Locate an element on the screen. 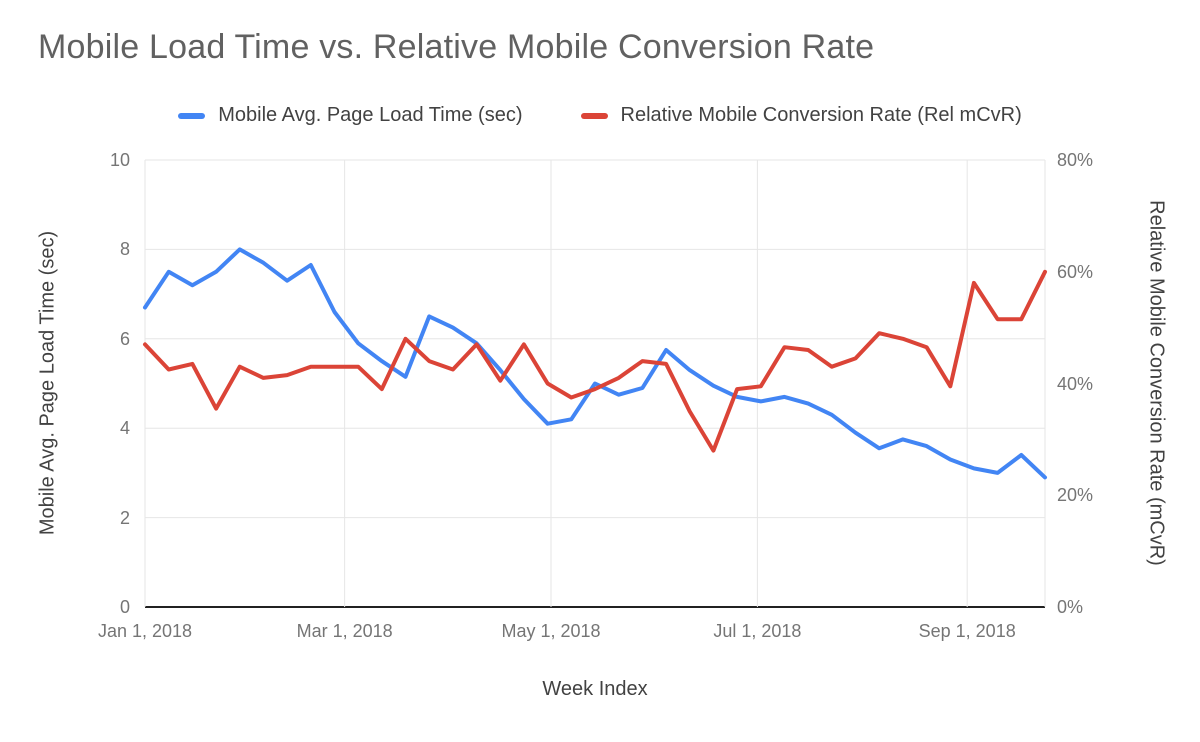 The image size is (1200, 742). x-tick-label: Mar 1, 2018 is located at coordinates (344, 631).